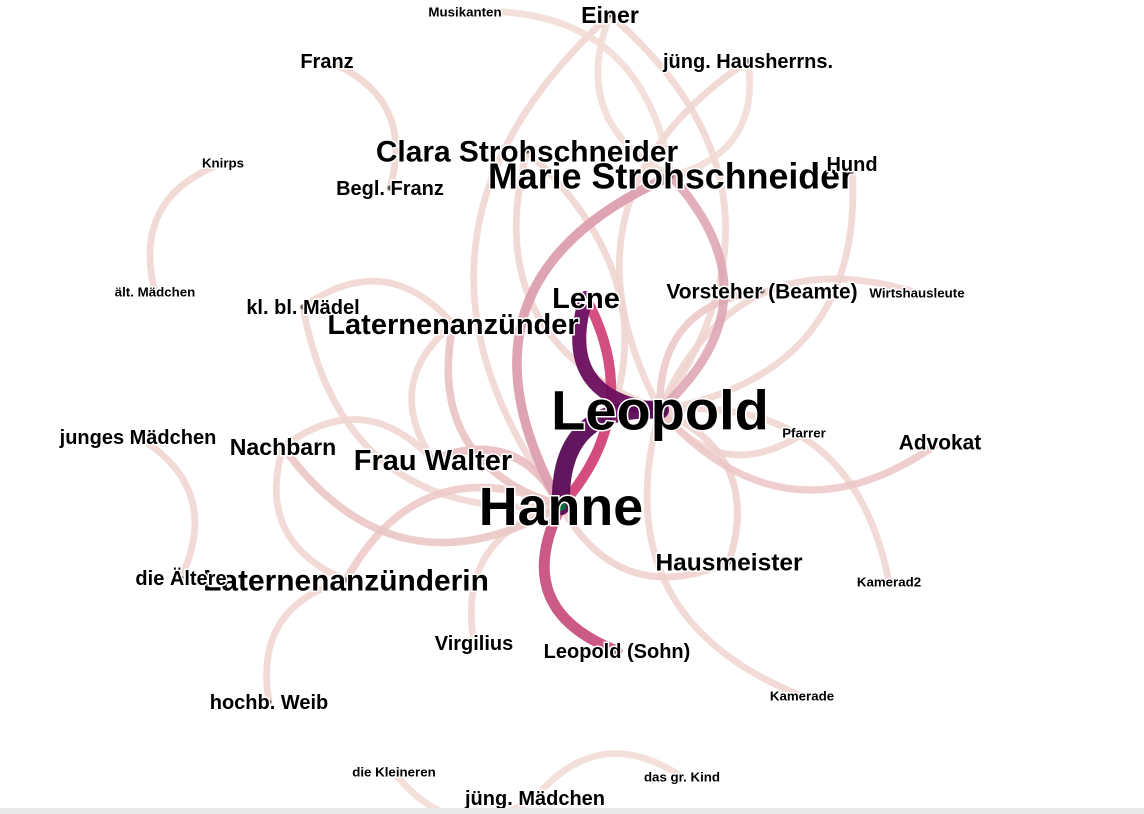  What do you see at coordinates (800, 450) in the screenshot?
I see `edge-leopold-advokat` at bounding box center [800, 450].